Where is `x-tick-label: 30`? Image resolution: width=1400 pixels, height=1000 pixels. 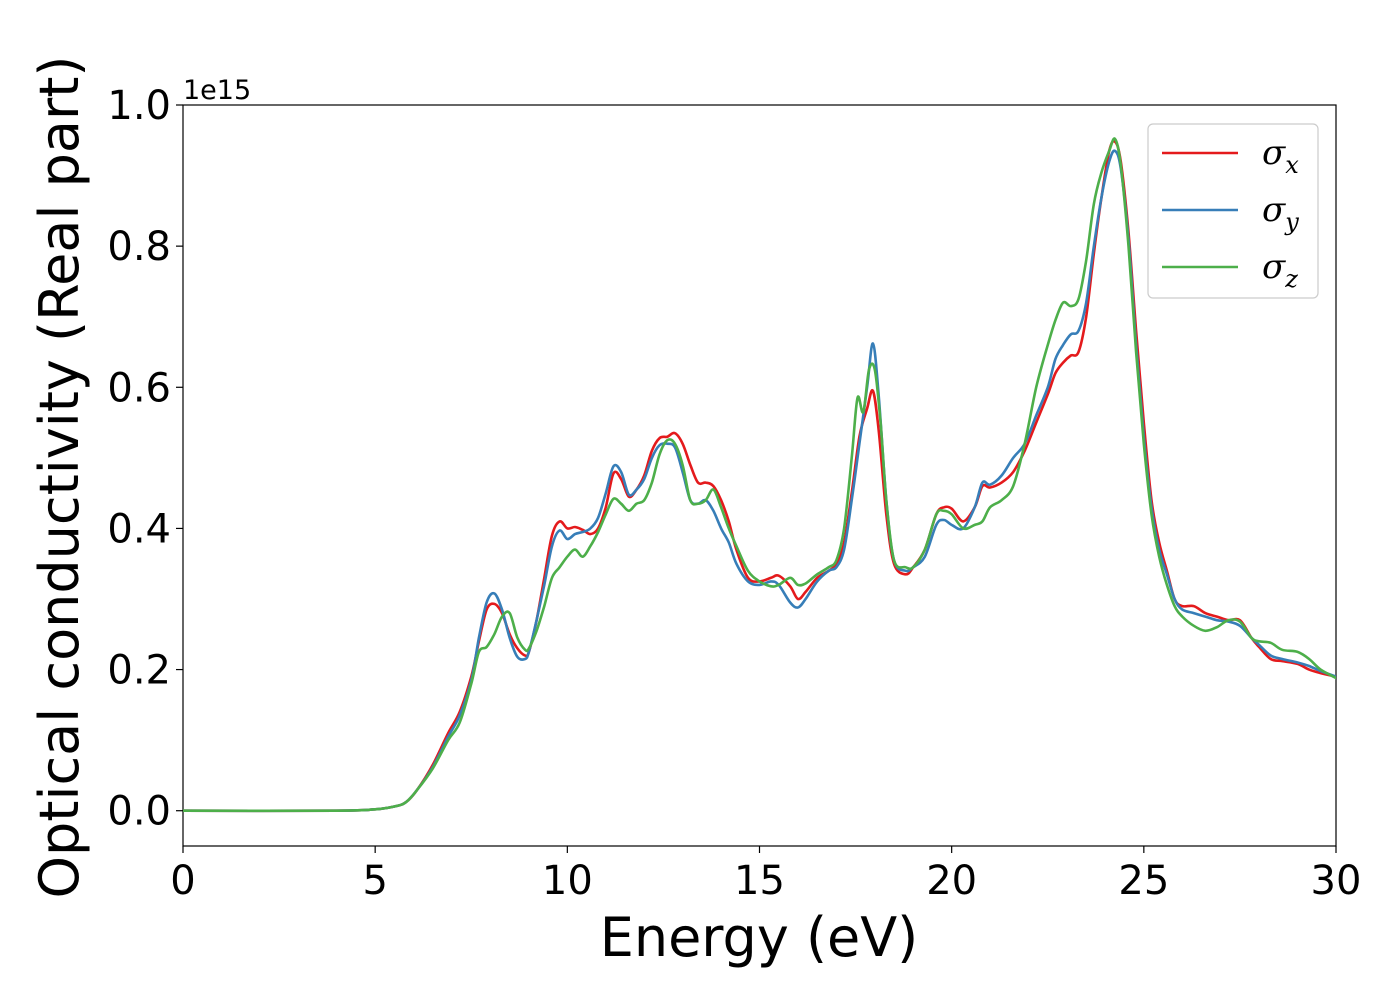
x-tick-label: 30 is located at coordinates (1336, 881).